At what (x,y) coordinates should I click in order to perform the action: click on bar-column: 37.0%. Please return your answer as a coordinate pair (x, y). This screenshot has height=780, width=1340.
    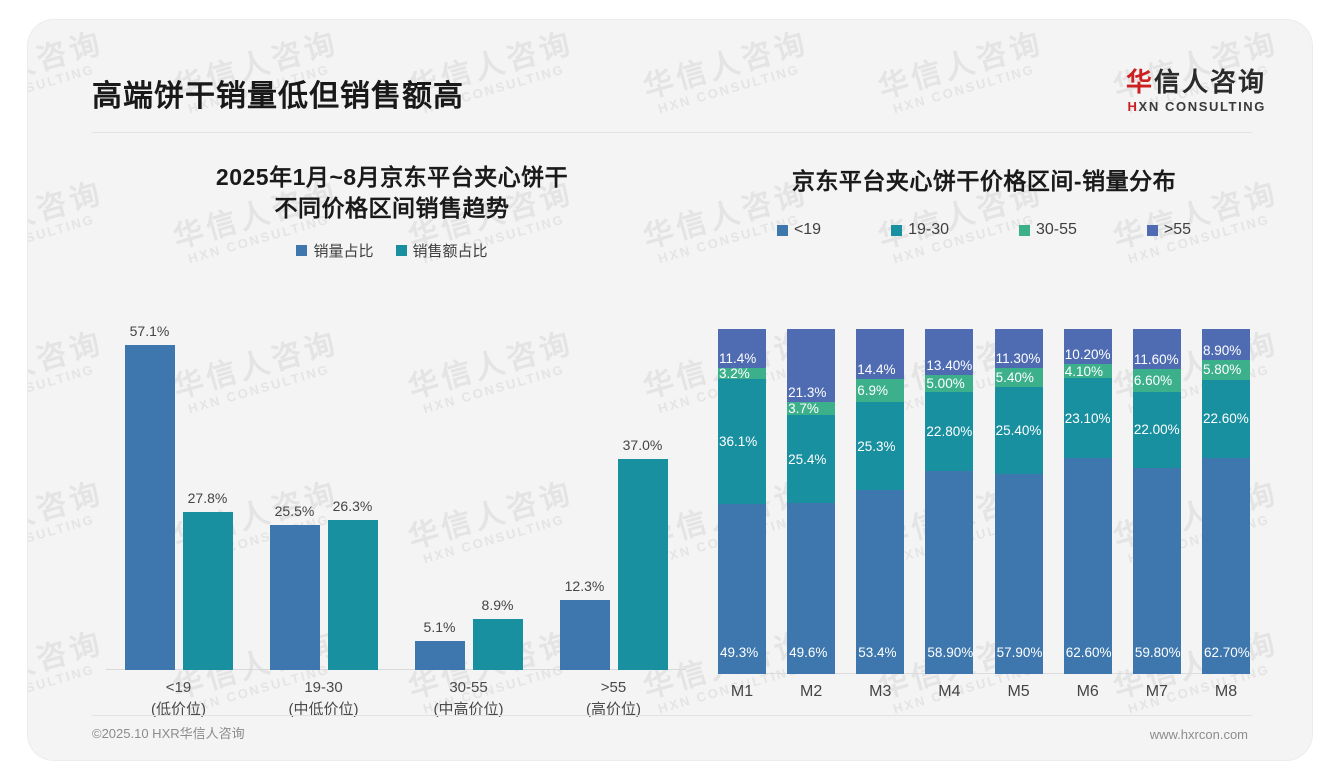
    Looking at the image, I should click on (642, 499).